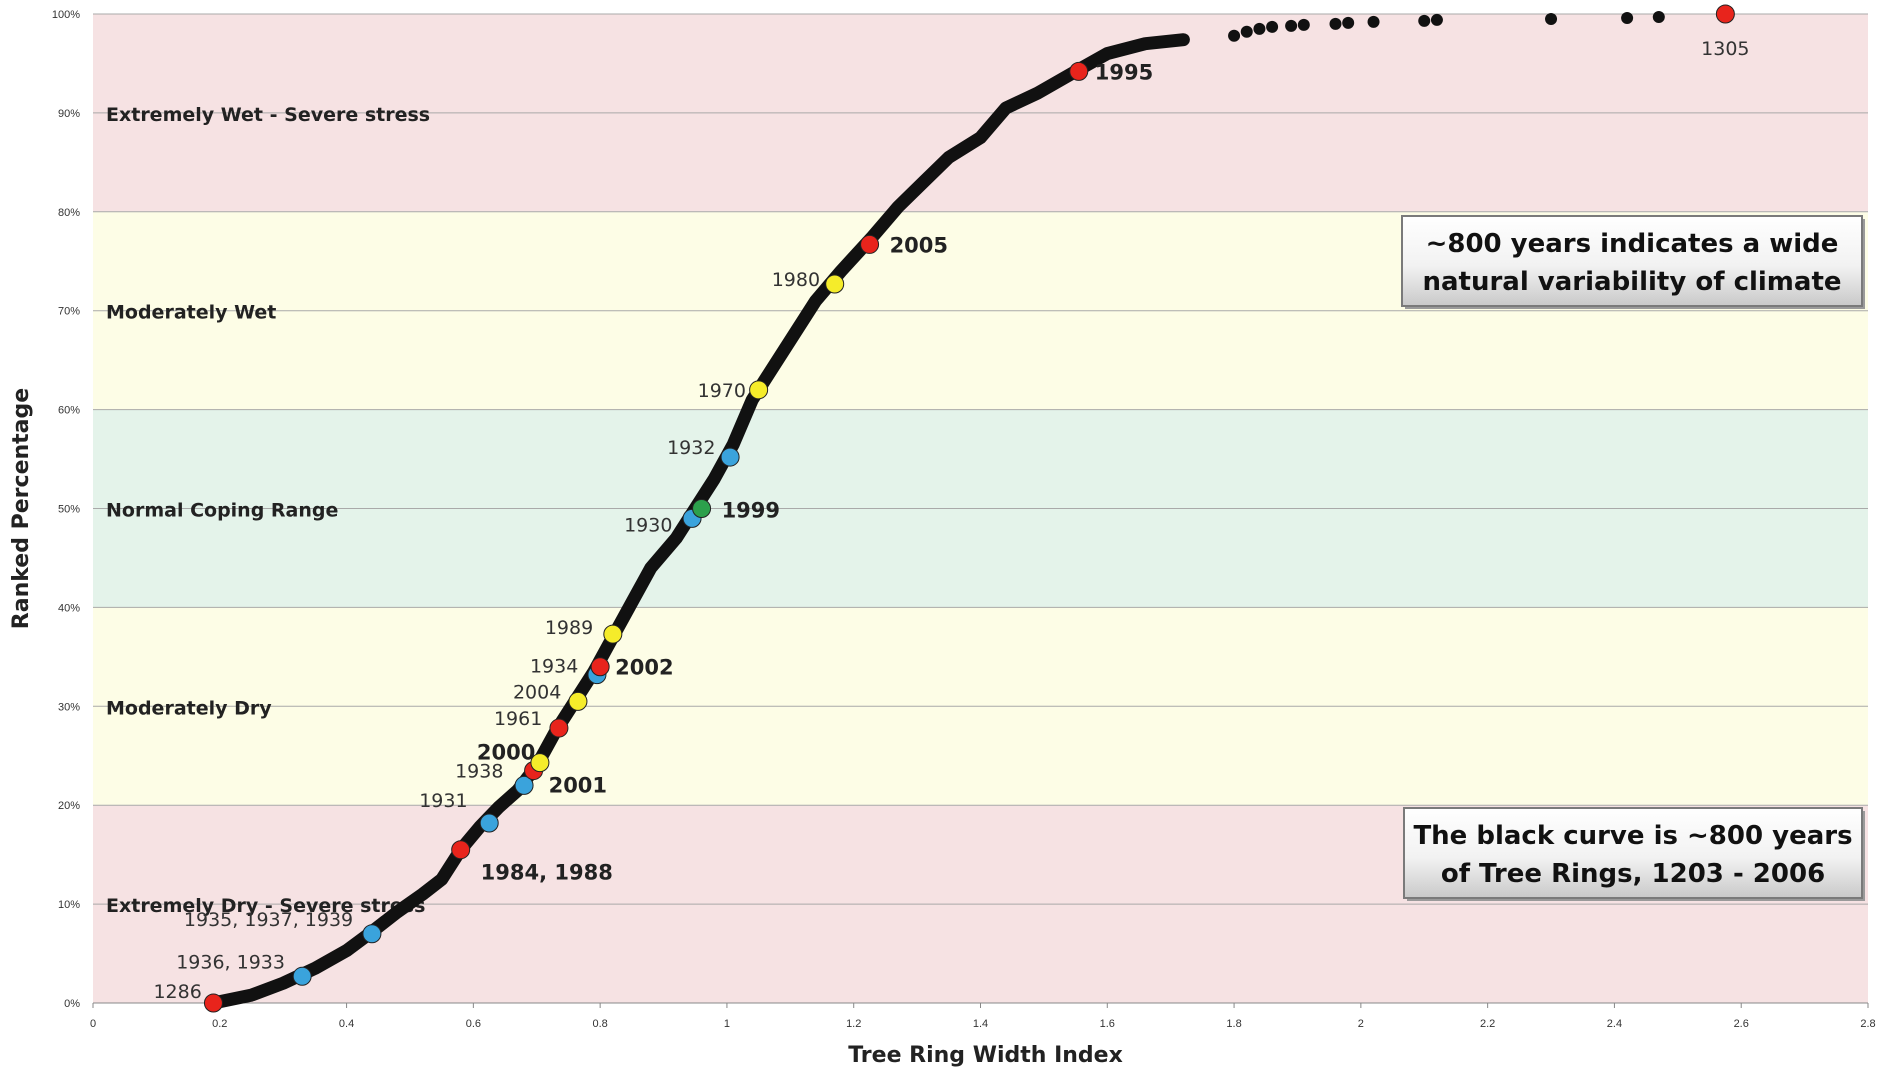 The width and height of the screenshot is (1887, 1069). What do you see at coordinates (69, 114) in the screenshot?
I see `y-tick-label: 90%` at bounding box center [69, 114].